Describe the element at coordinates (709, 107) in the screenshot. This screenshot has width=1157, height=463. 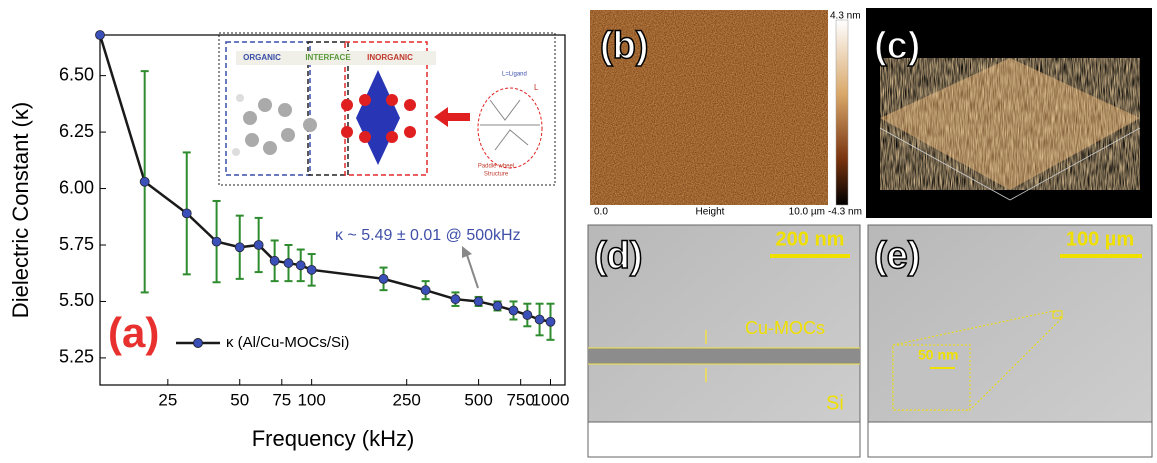
I see `afm-texture` at that location.